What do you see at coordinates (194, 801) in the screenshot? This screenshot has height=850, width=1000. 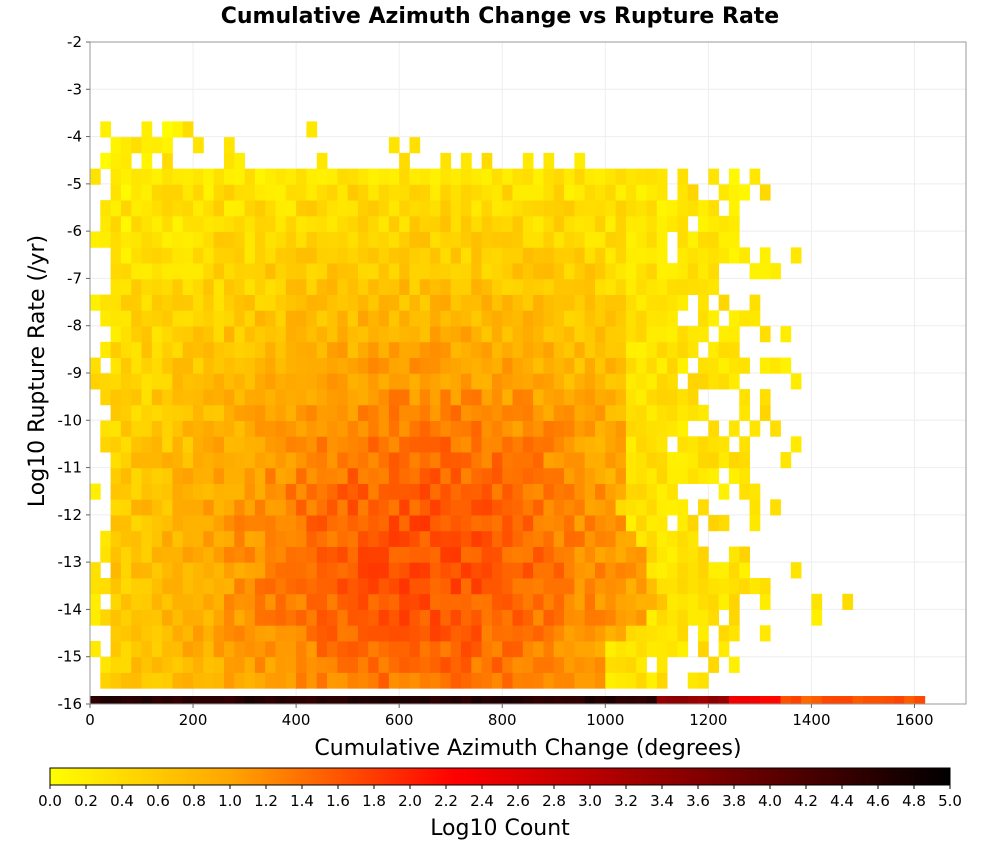 I see `colorbar-tick-label: 0.8` at bounding box center [194, 801].